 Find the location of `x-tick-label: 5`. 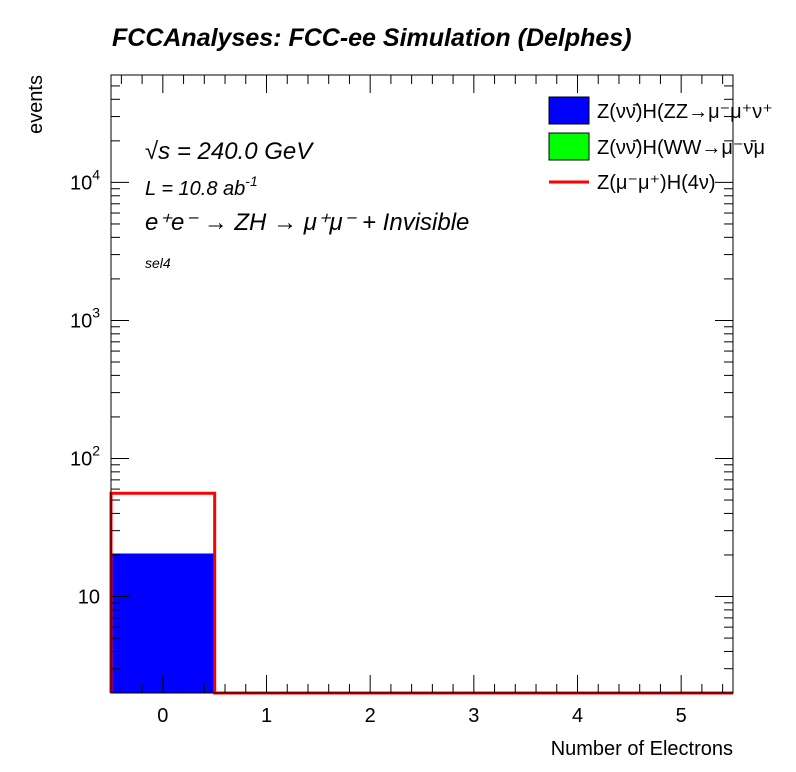

x-tick-label: 5 is located at coordinates (681, 716).